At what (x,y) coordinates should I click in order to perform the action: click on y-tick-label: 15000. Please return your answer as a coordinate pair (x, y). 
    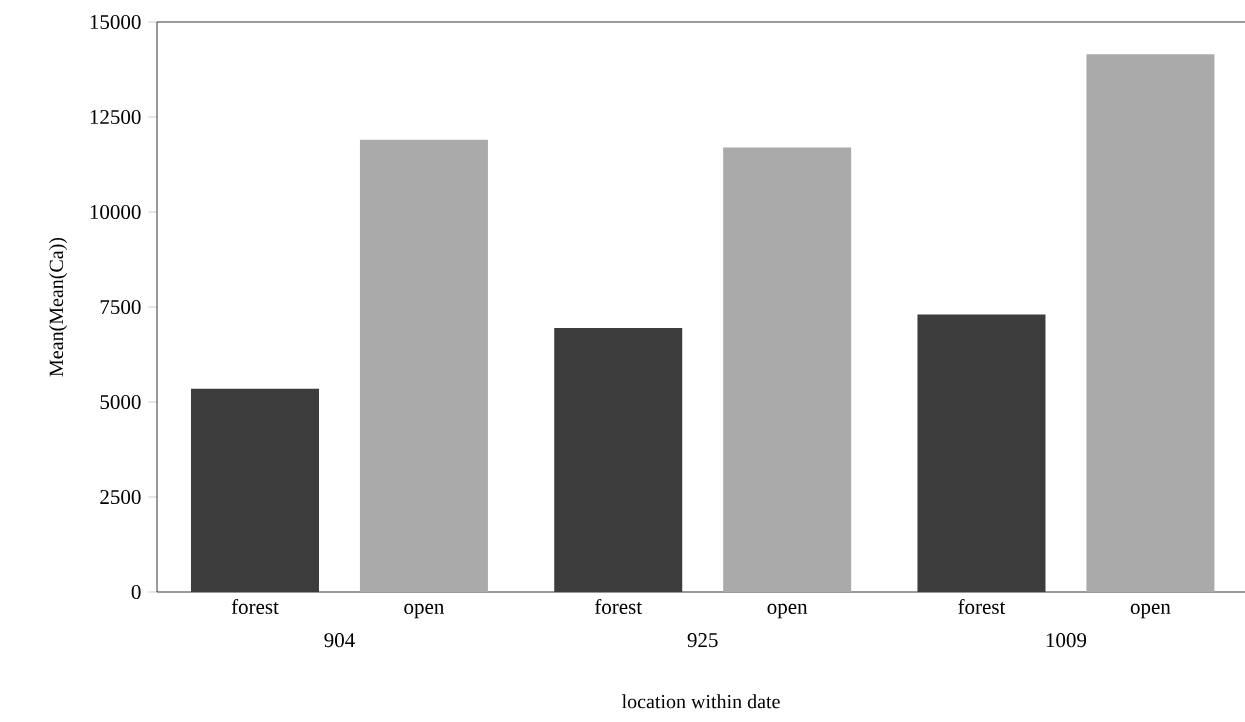
    Looking at the image, I should click on (115, 22).